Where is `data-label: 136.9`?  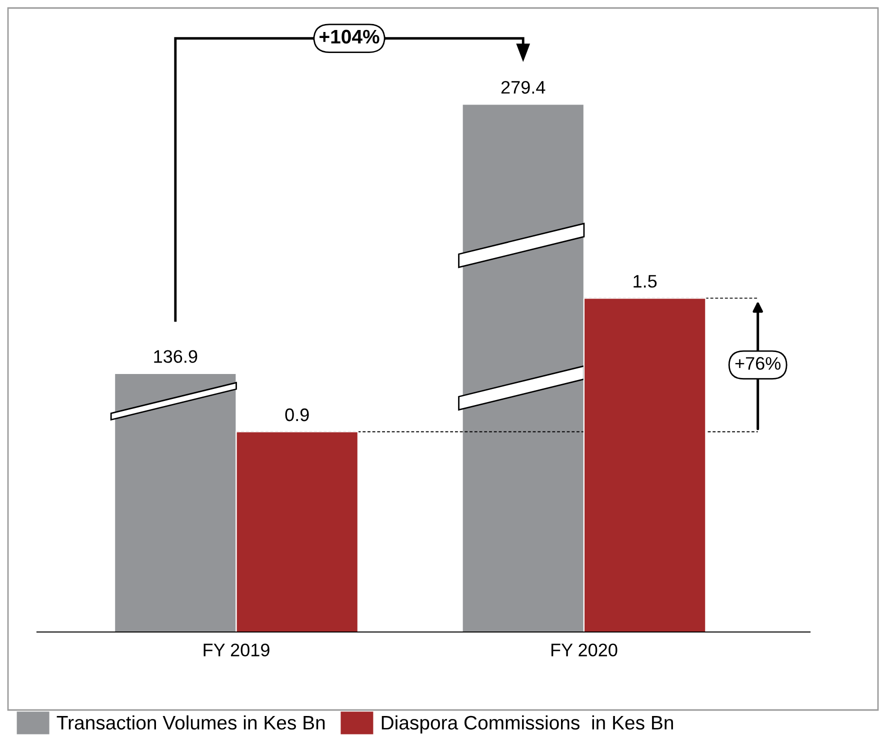 data-label: 136.9 is located at coordinates (176, 356).